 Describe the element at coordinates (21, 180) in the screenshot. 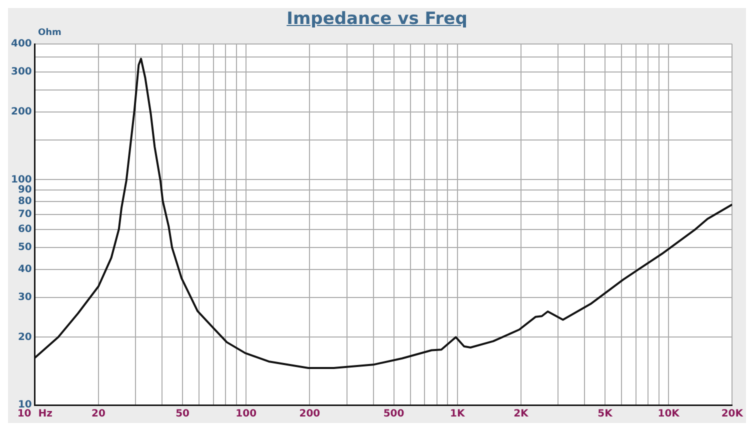

I see `y-tick-label: 100` at that location.